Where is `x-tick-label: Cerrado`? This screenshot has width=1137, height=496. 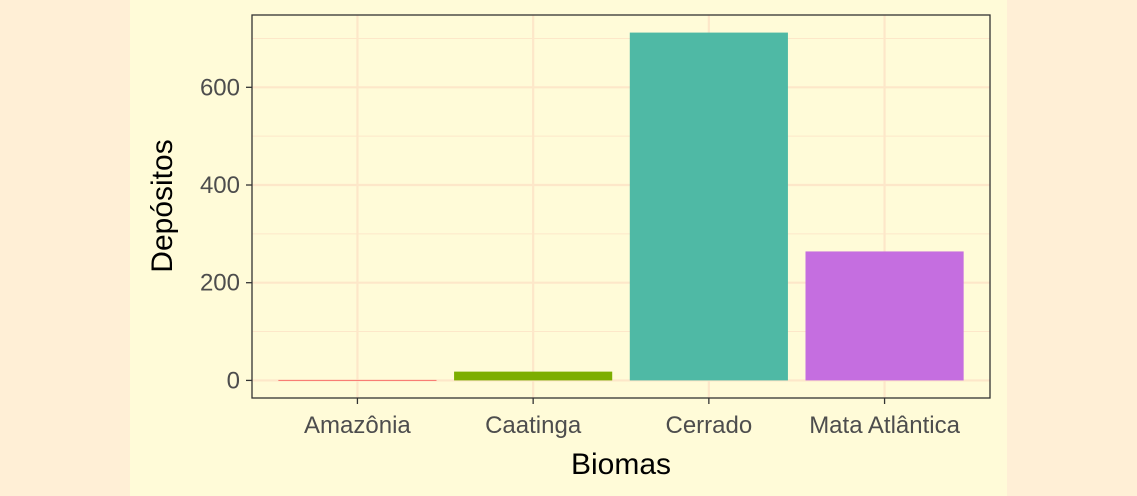
x-tick-label: Cerrado is located at coordinates (708, 425).